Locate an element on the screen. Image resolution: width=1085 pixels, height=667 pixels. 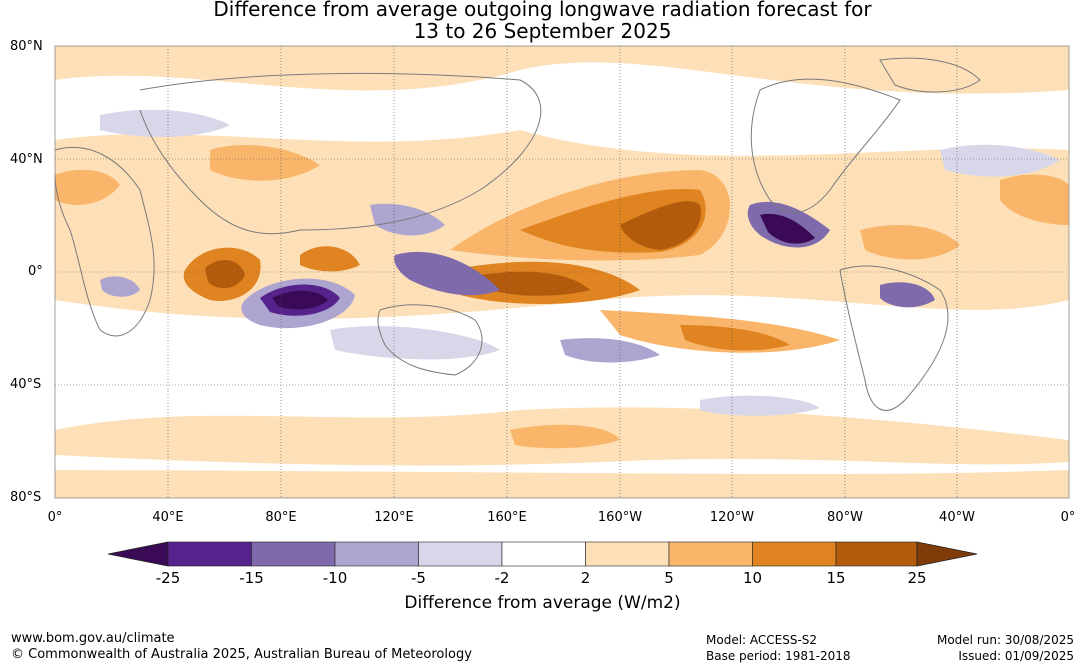
negative-south-america is located at coordinates (907, 295).